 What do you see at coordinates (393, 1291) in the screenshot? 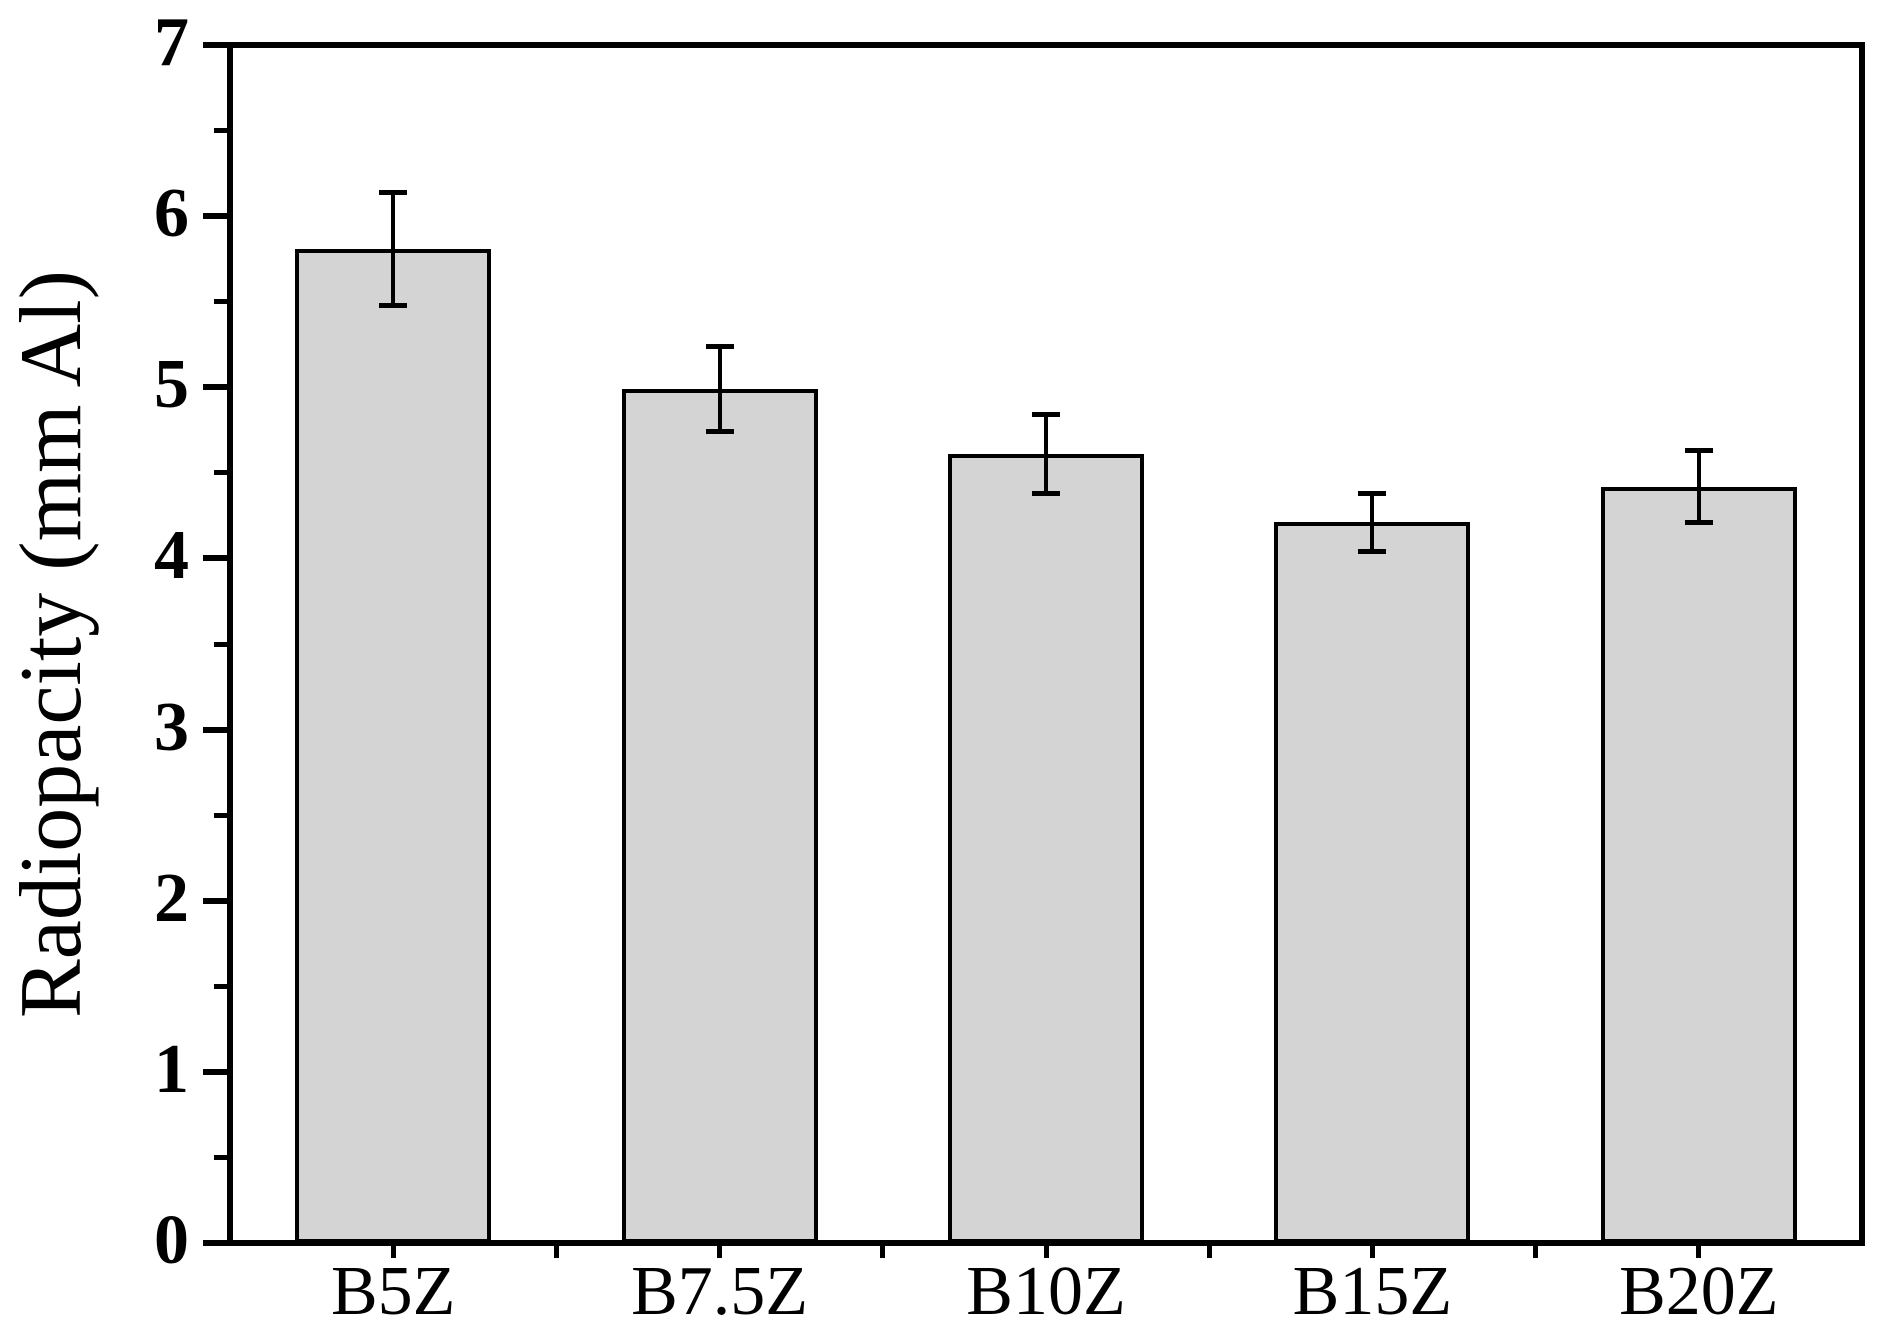
I see `x-tick-label-b5z: B5Z` at bounding box center [393, 1291].